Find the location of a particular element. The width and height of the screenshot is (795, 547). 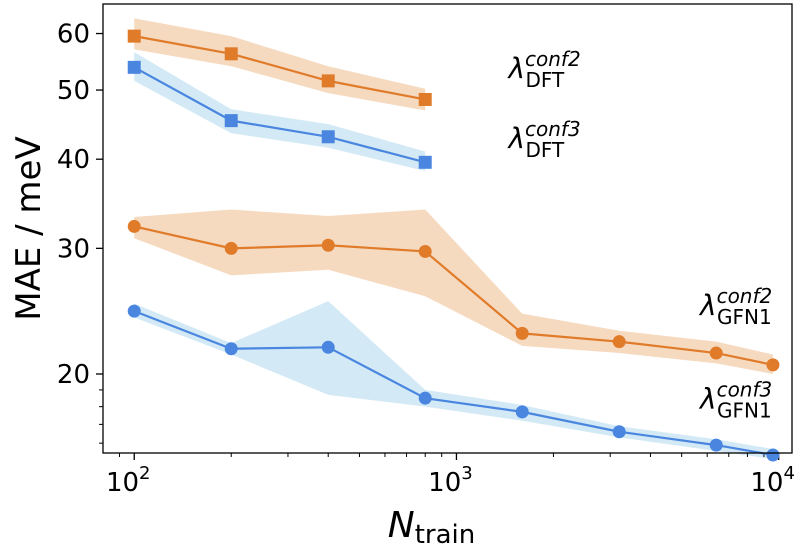

x-tick-label: 10⁴ is located at coordinates (772, 480).